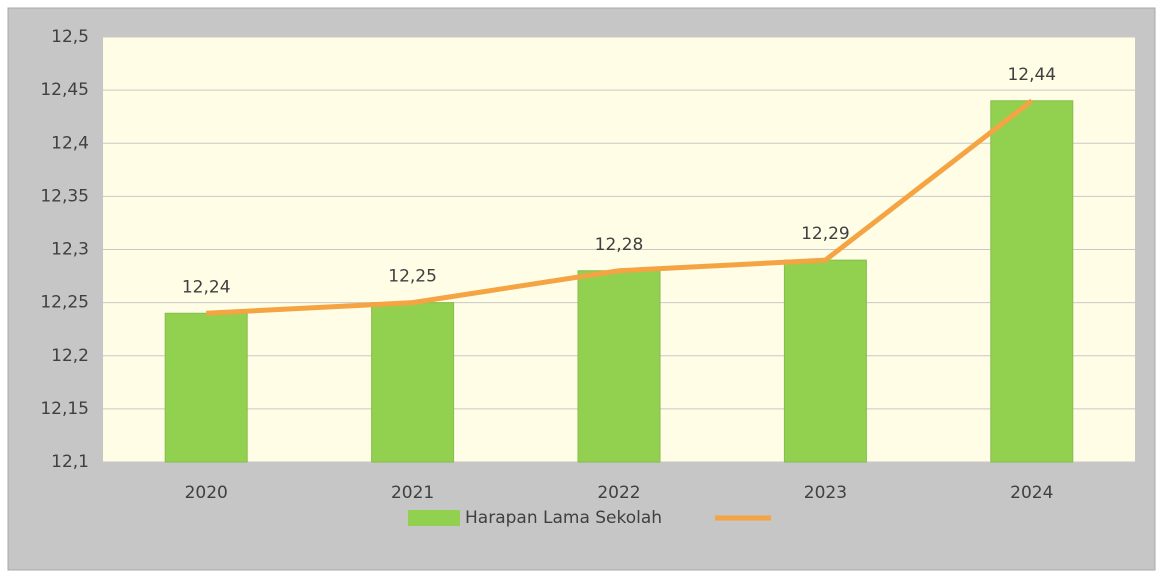 Image resolution: width=1162 pixels, height=582 pixels. Describe the element at coordinates (64, 303) in the screenshot. I see `y-tick-label: 12,25` at that location.